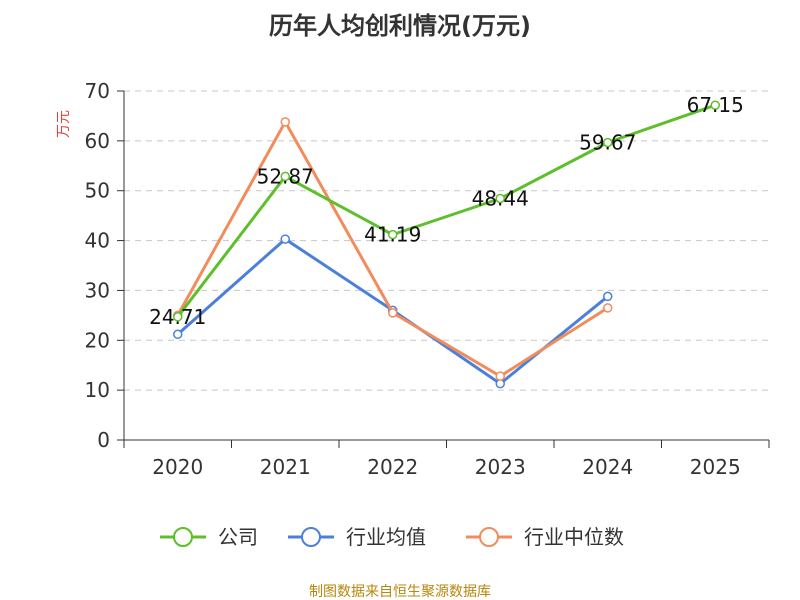  What do you see at coordinates (238, 537) in the screenshot?
I see `legend-label-0: 公司` at bounding box center [238, 537].